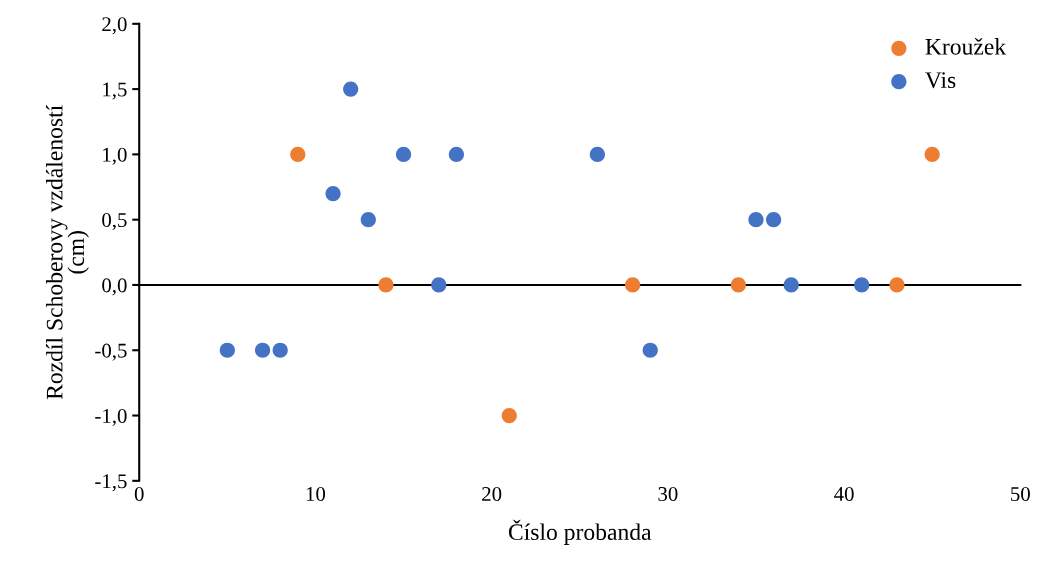  Describe the element at coordinates (111, 417) in the screenshot. I see `y-tick-label: -1,0` at that location.